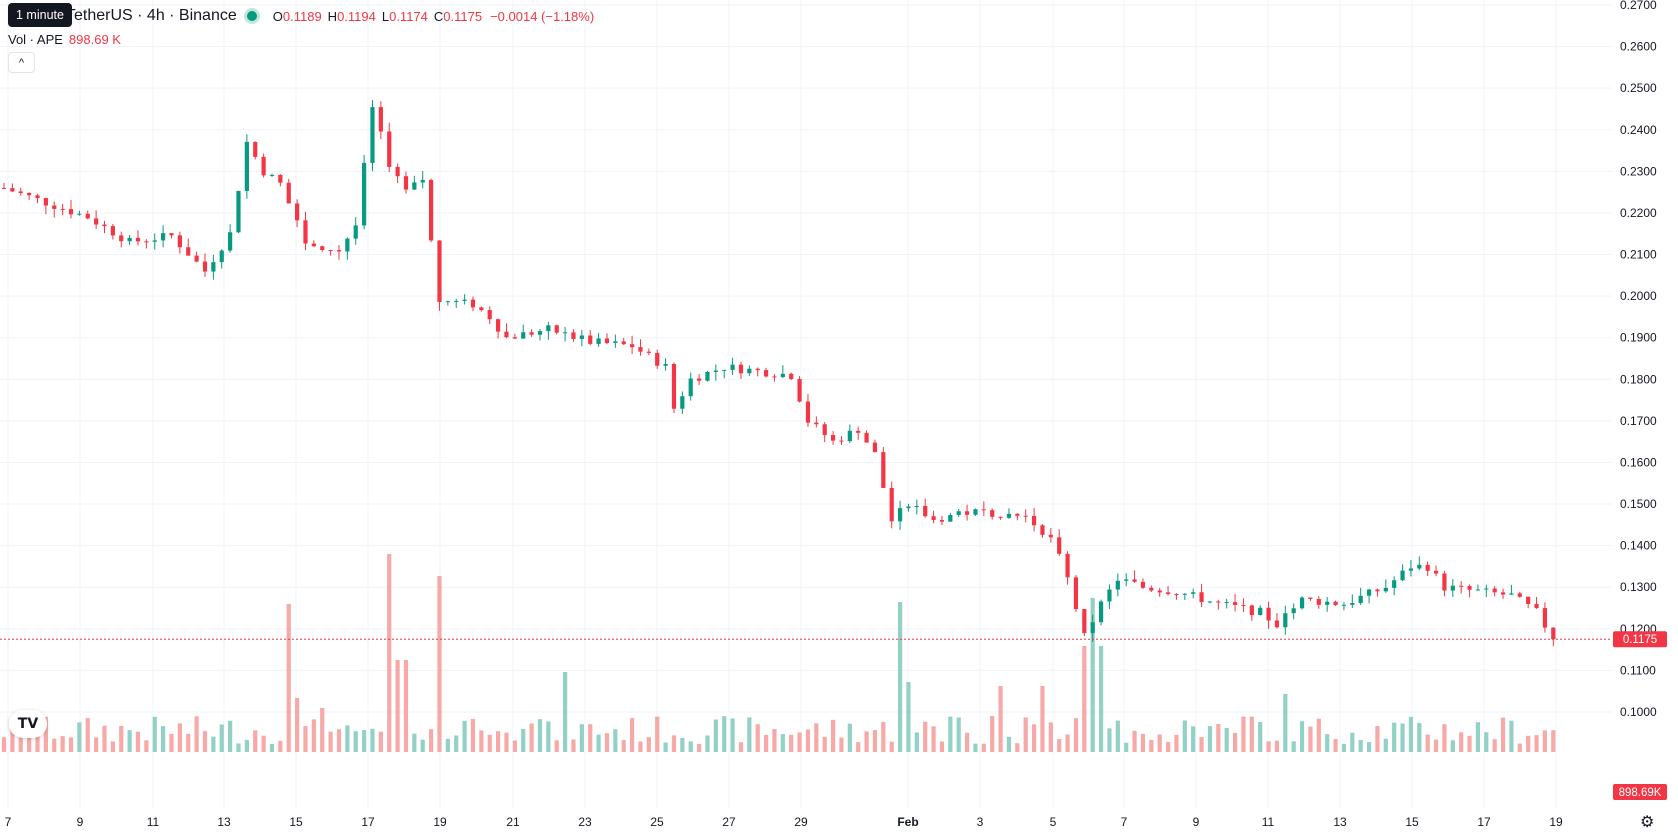  What do you see at coordinates (21, 62) in the screenshot?
I see `collapse-legend-button: ^` at bounding box center [21, 62].